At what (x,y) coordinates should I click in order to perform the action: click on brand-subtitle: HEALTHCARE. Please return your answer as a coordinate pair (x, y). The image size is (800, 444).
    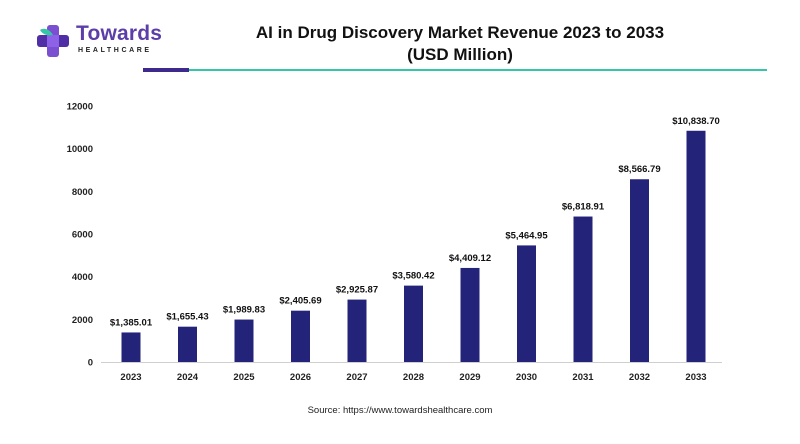
    Looking at the image, I should click on (115, 50).